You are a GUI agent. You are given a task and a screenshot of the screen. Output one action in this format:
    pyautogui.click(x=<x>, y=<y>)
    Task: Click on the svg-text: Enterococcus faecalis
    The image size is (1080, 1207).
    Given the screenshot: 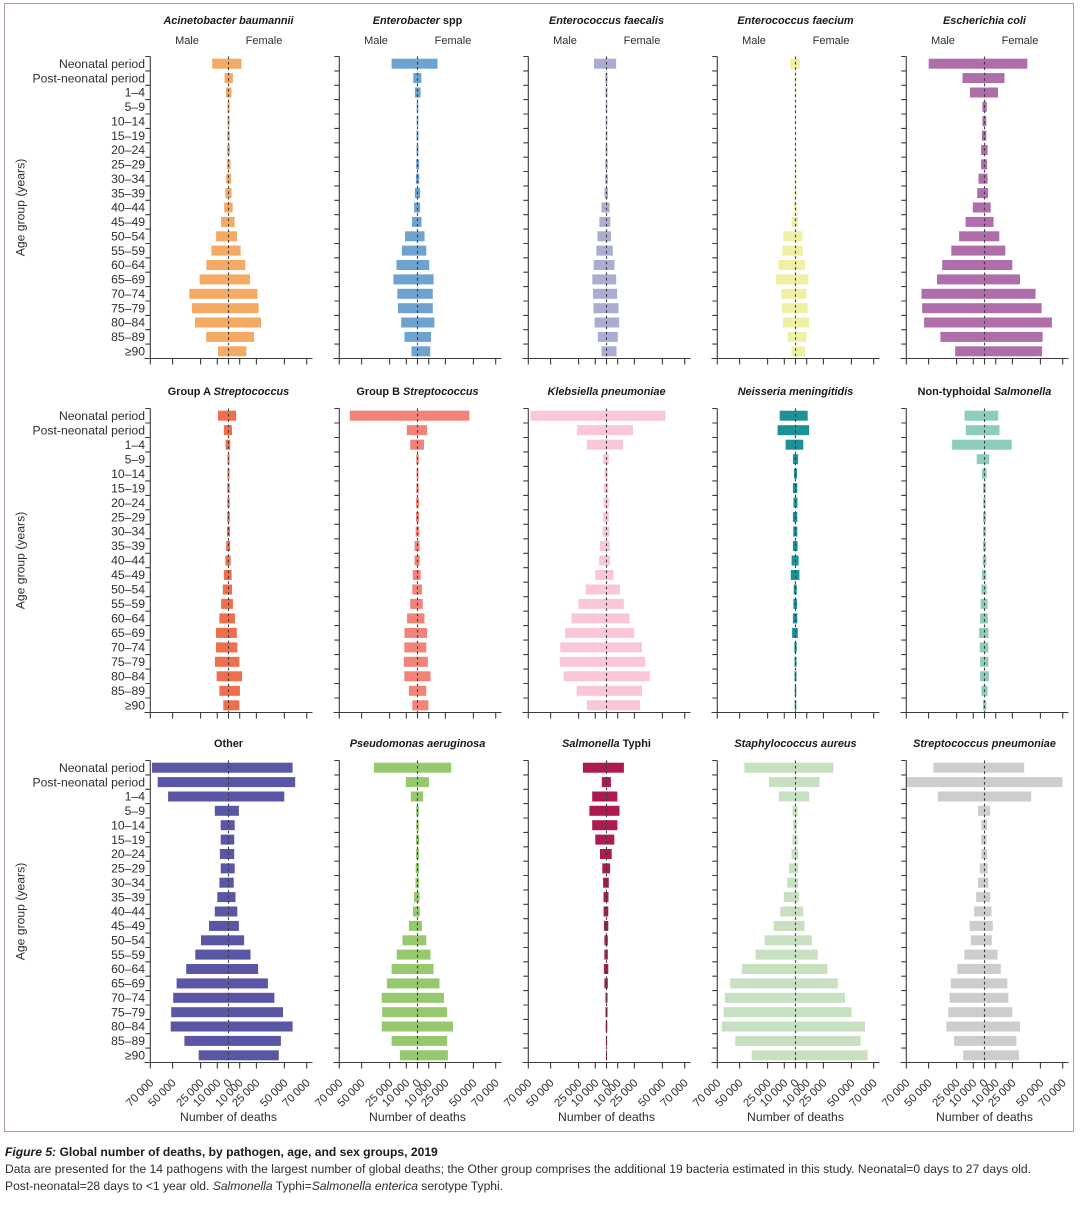 What is the action you would take?
    pyautogui.click(x=606, y=21)
    